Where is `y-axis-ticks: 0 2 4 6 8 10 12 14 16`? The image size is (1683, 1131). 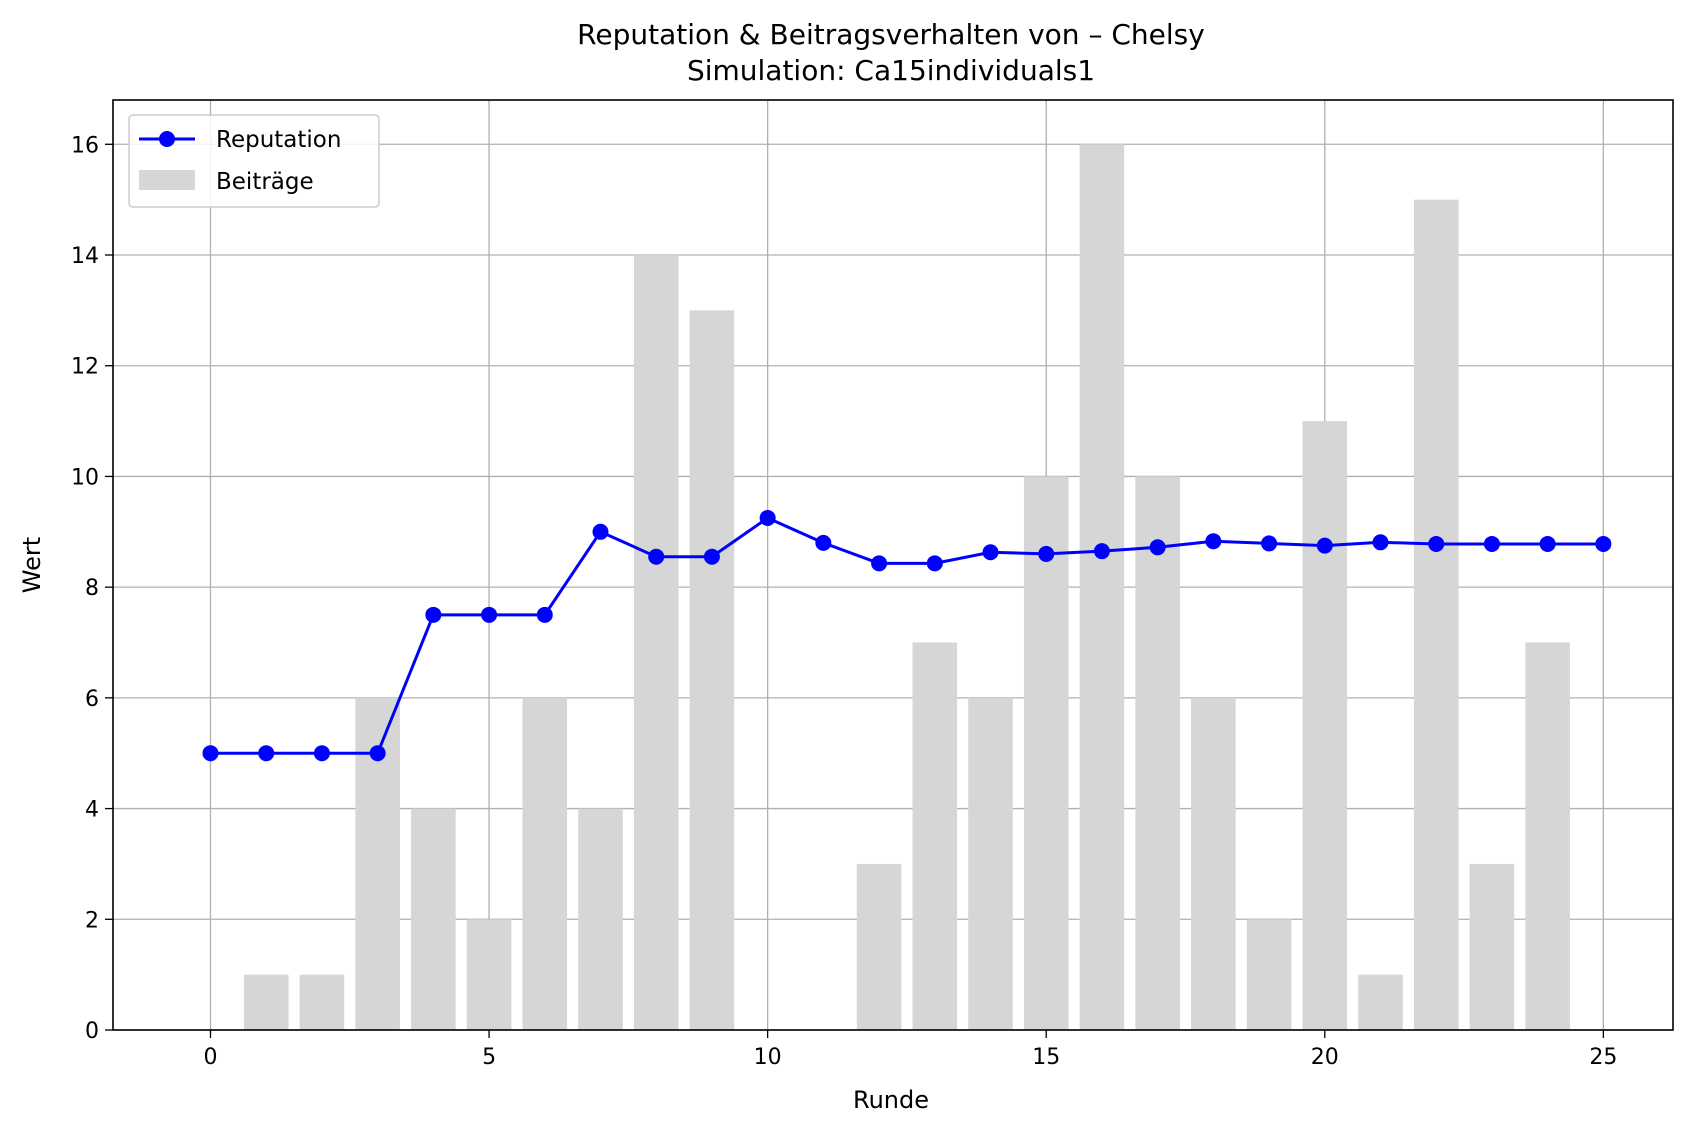 y-axis-ticks: 0 2 4 6 8 10 12 14 16 is located at coordinates (92, 588).